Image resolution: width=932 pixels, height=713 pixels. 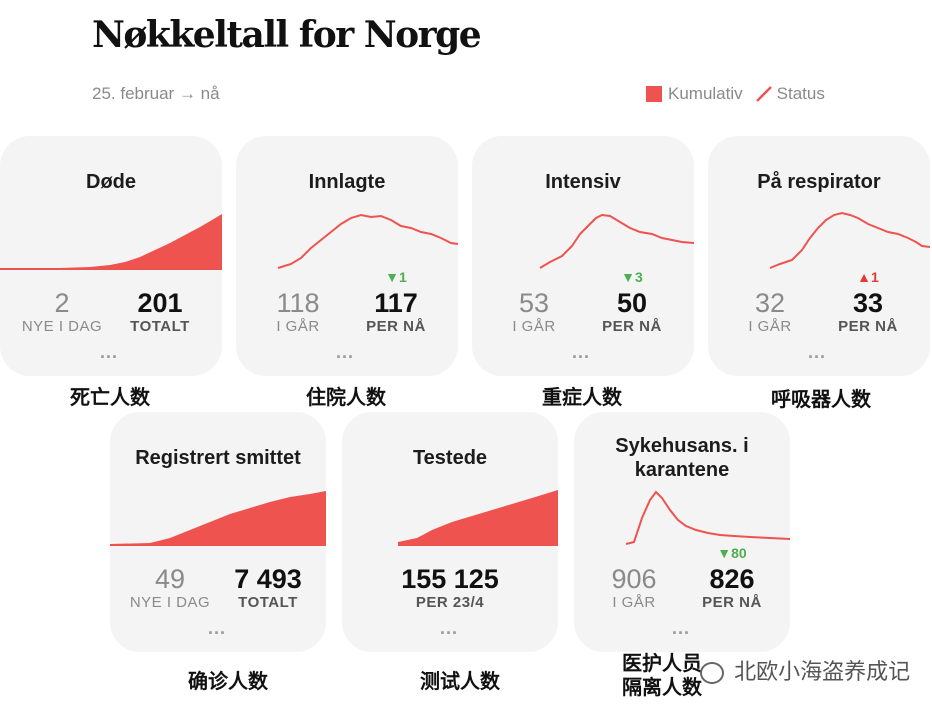 I want to click on deaths-new-today: 2 NYE I DAG, so click(x=62, y=312).